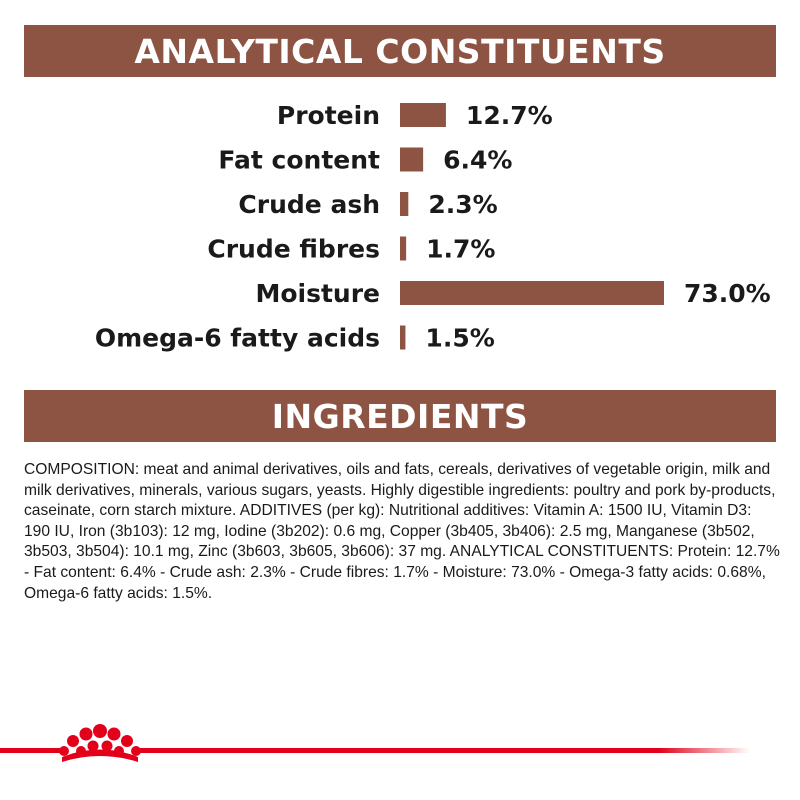  What do you see at coordinates (460, 249) in the screenshot?
I see `value-label-crude-fibres: 1.7%` at bounding box center [460, 249].